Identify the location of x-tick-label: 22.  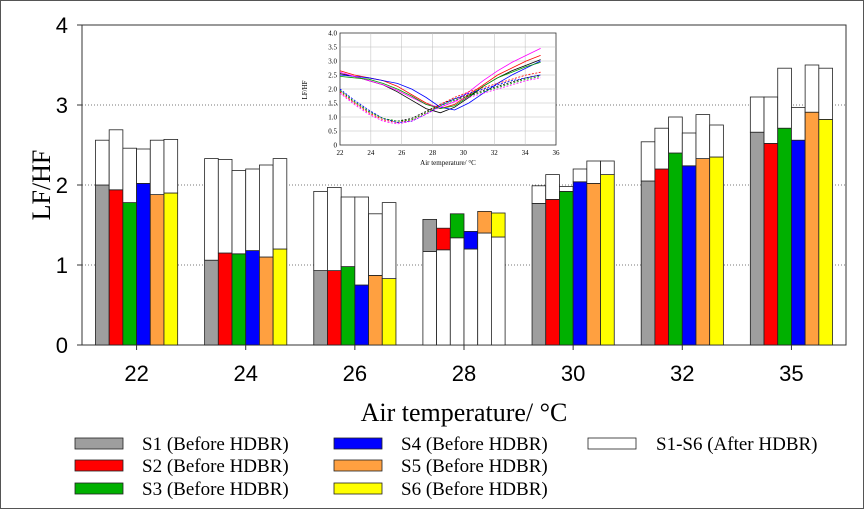
(136, 373).